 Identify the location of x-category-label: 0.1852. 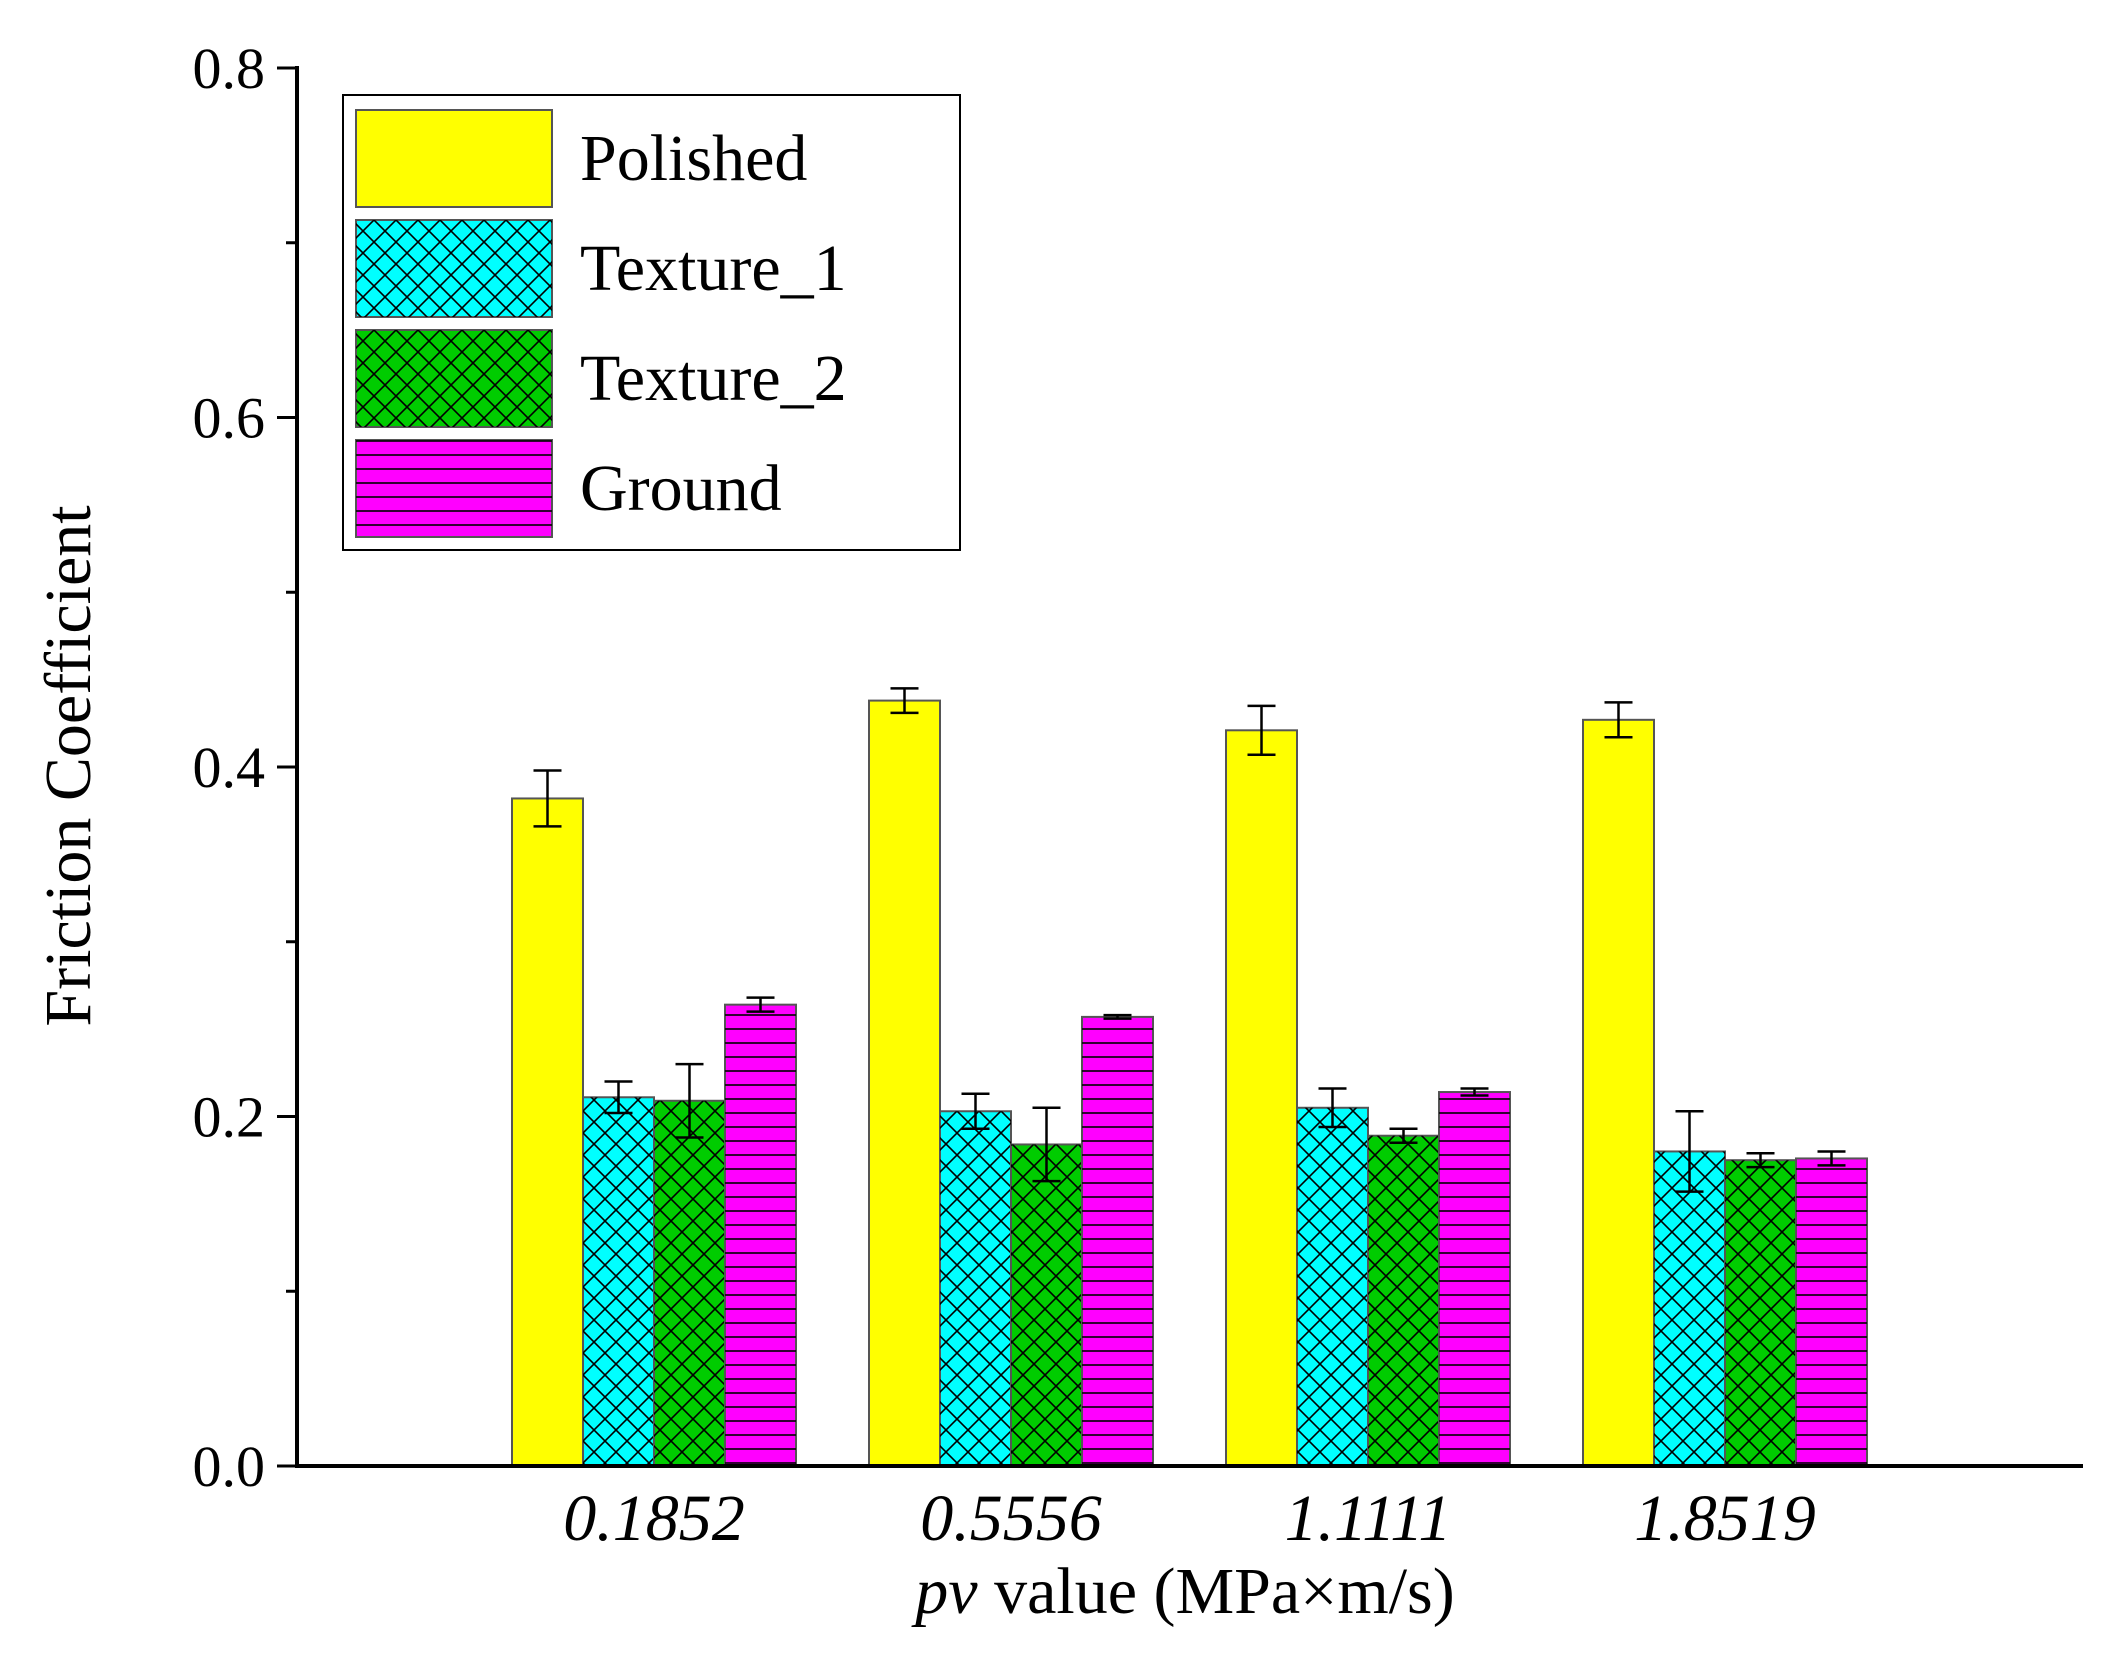
(654, 1518).